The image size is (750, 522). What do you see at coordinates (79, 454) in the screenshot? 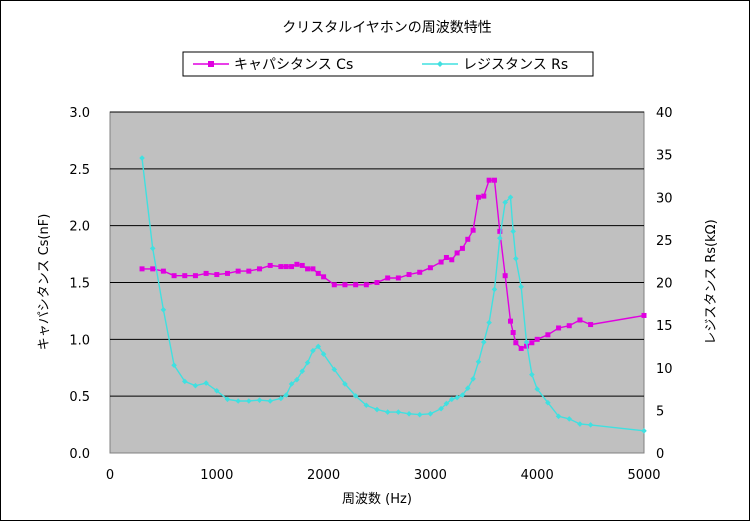
I see `left-tick-label: 0.0` at bounding box center [79, 454].